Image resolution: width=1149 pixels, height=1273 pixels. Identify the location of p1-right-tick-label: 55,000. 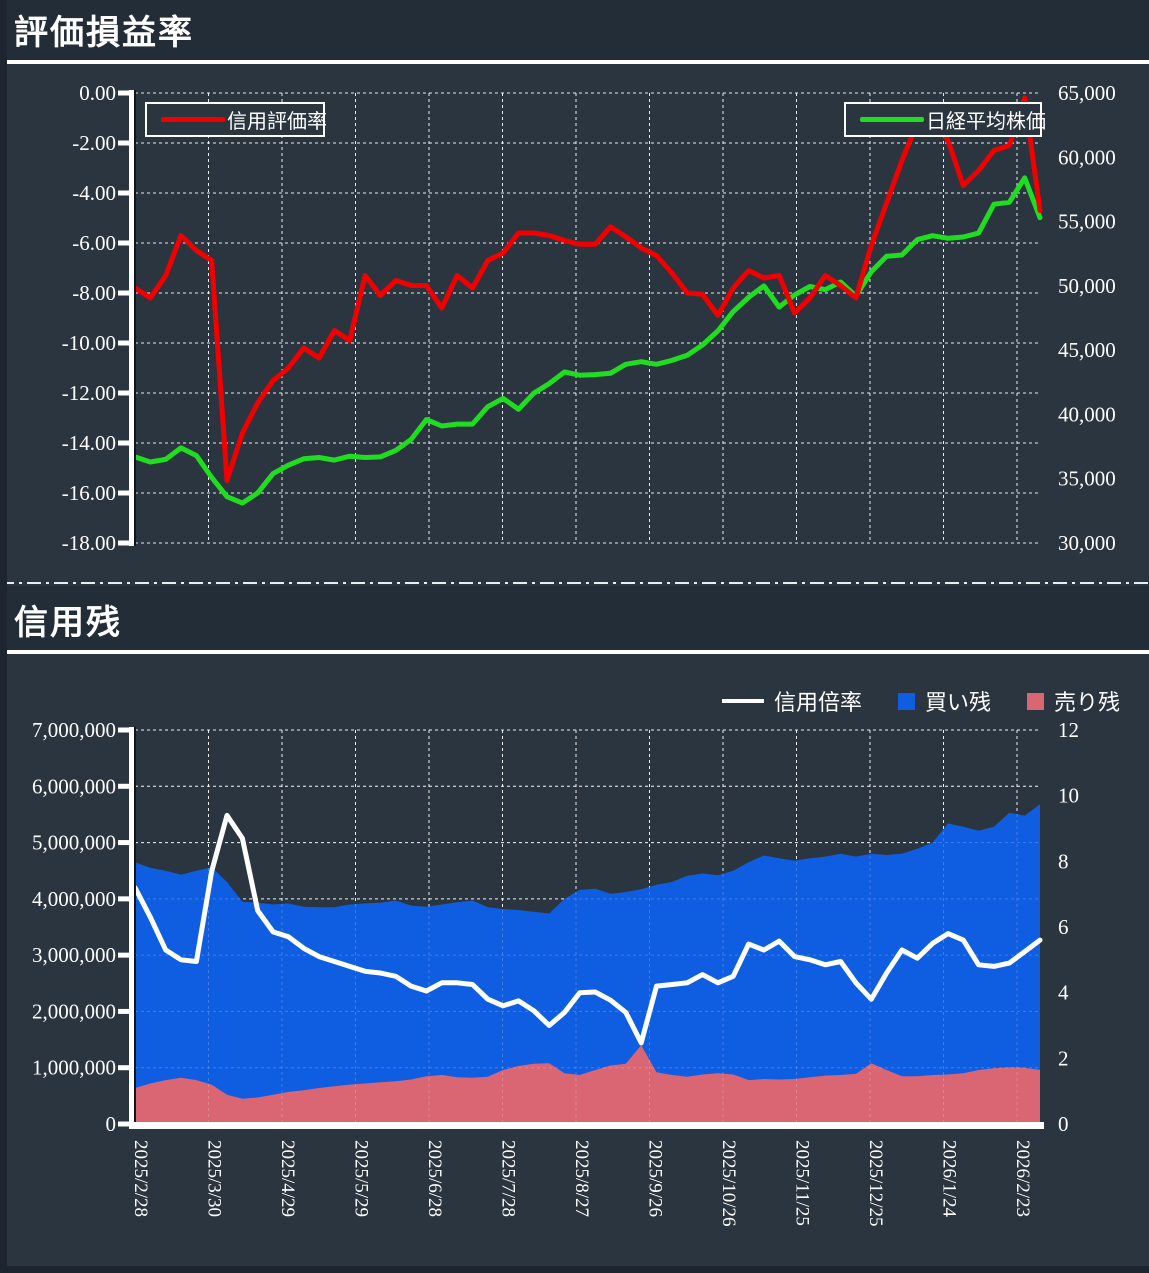
(1087, 222).